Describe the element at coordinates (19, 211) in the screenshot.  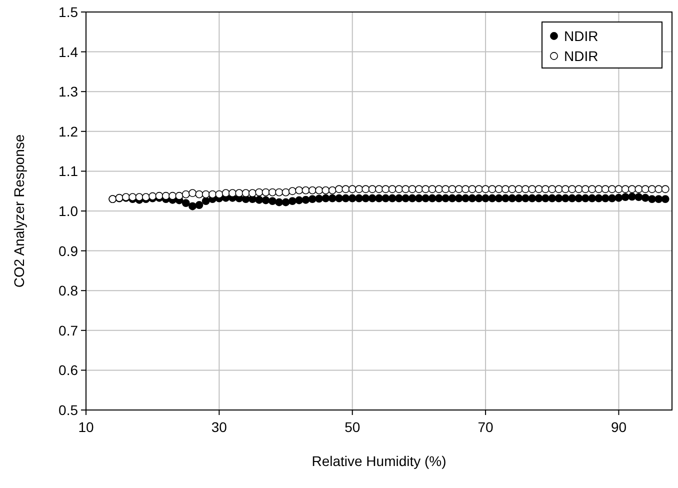
I see `y-axis-title: CO2 Analyzer Response` at that location.